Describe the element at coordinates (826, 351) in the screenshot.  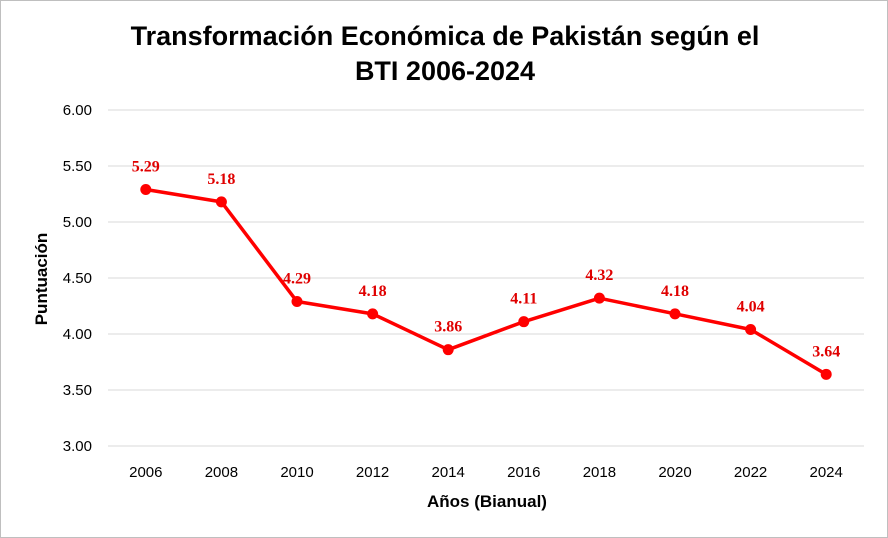
I see `data-label: 3.64` at that location.